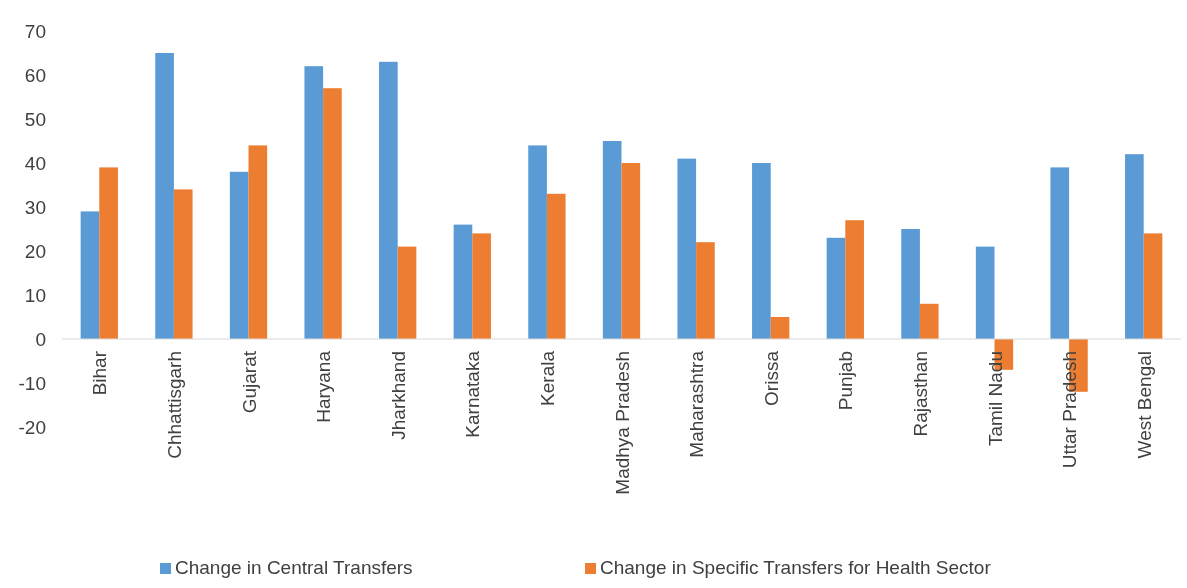  Describe the element at coordinates (547, 378) in the screenshot. I see `x-tick-label: Kerala` at that location.